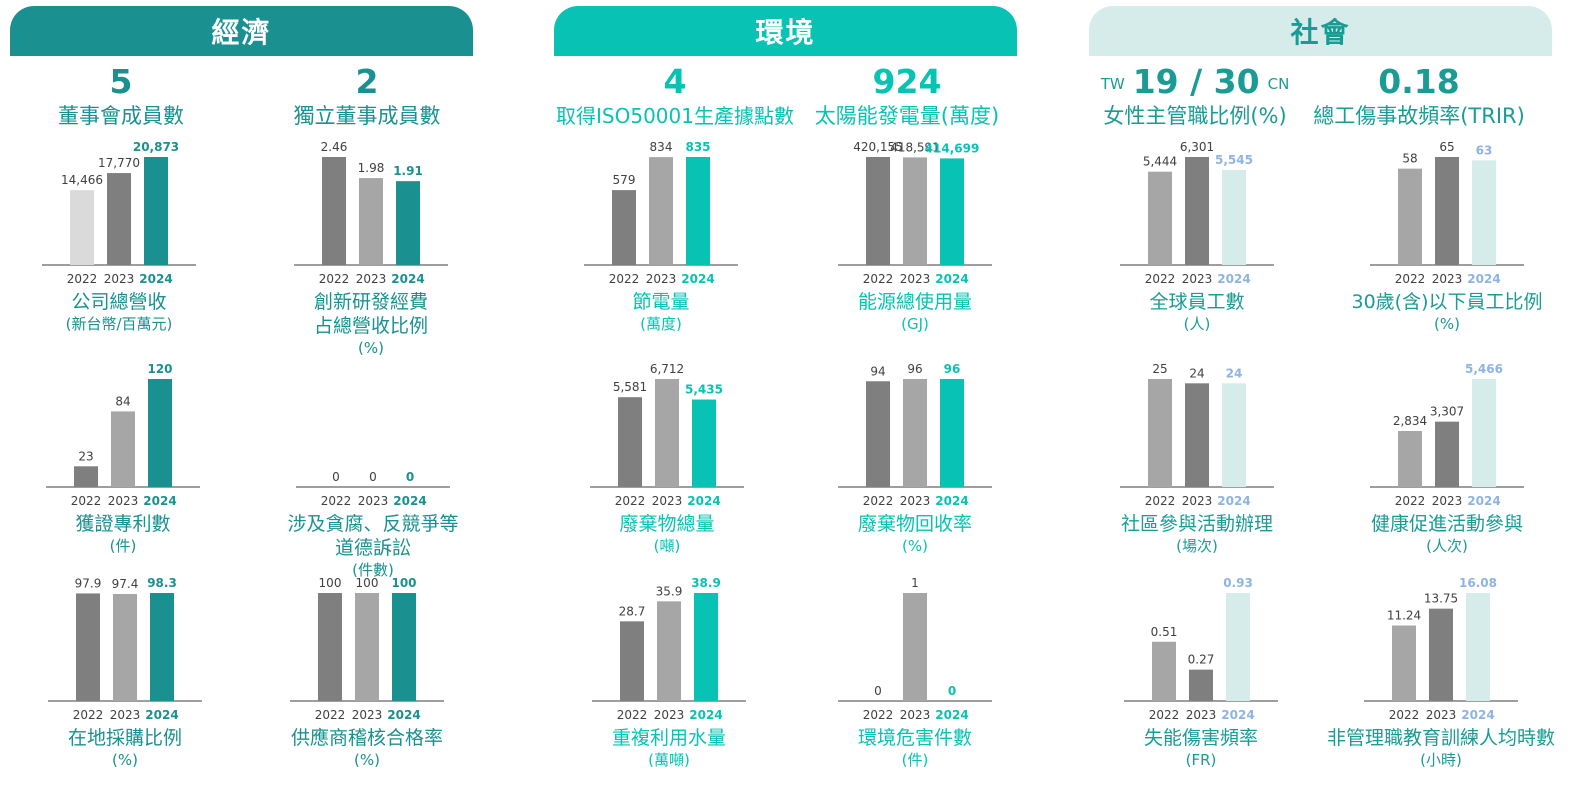 The width and height of the screenshot is (1582, 806). What do you see at coordinates (370, 326) in the screenshot?
I see `chart-title-line-2: 占總營收比例` at bounding box center [370, 326].